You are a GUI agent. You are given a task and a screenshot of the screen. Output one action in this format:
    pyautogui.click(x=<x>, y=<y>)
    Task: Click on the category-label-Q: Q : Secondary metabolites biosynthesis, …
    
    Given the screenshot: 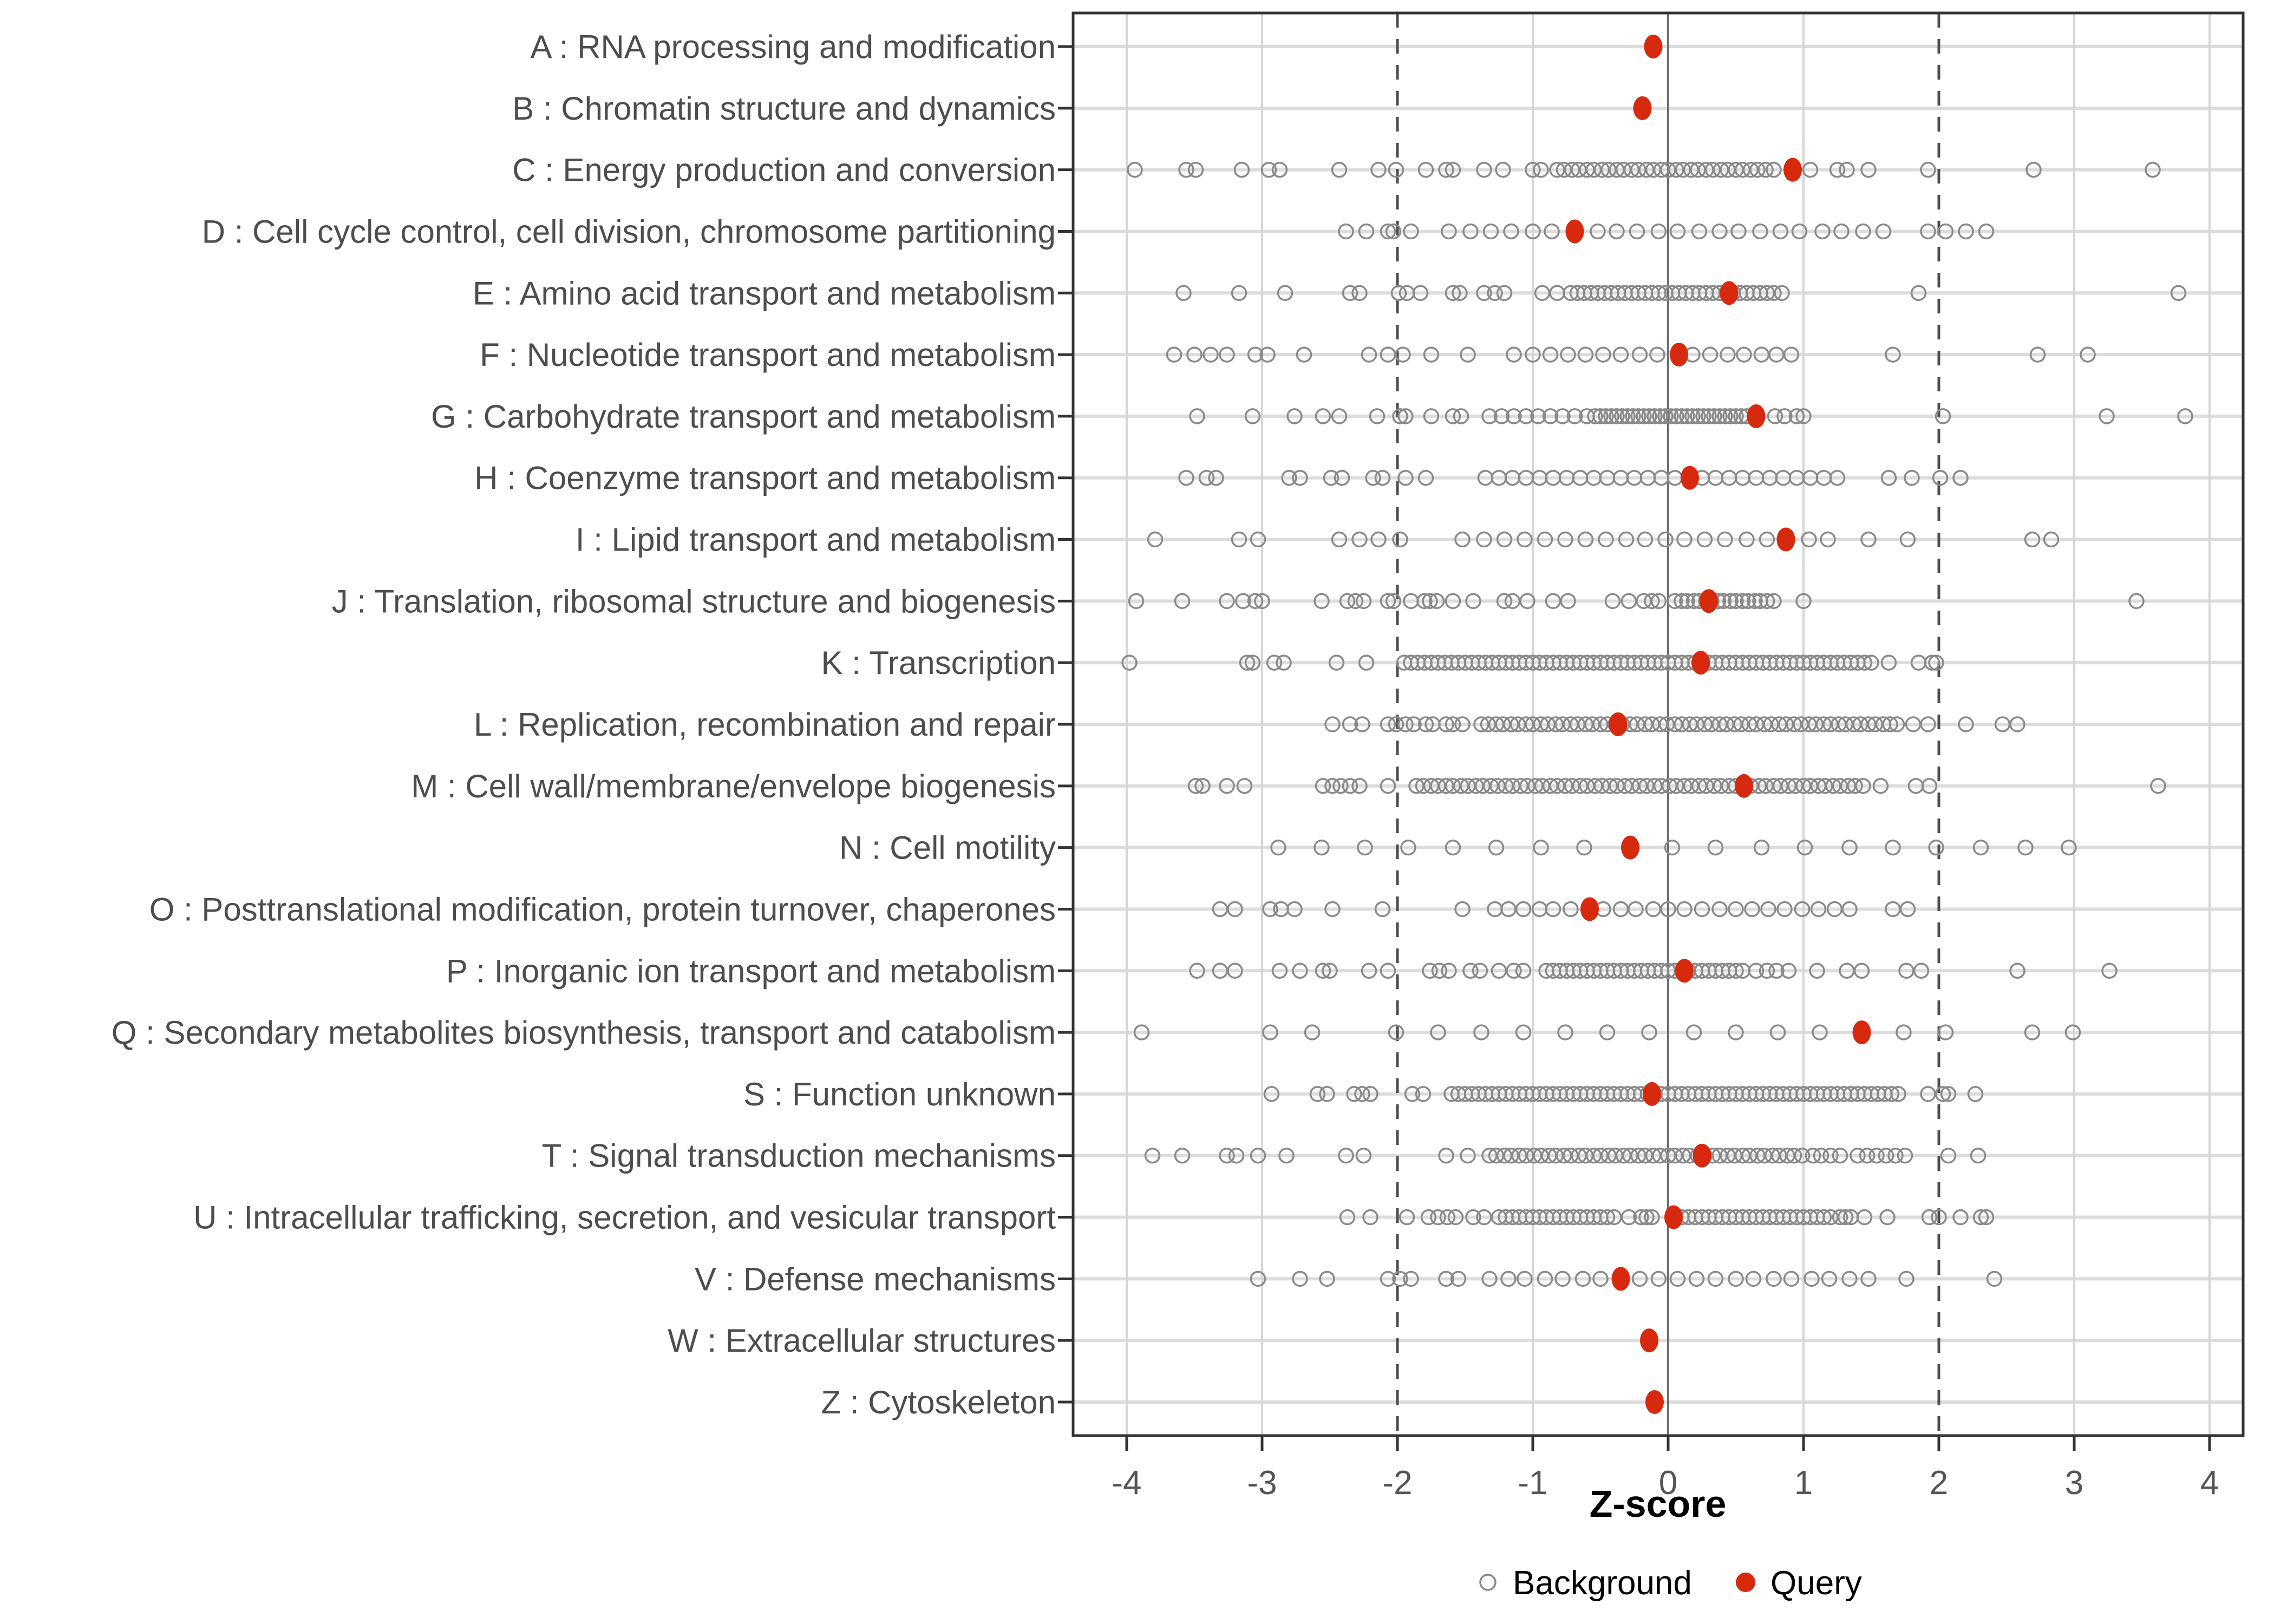 What is the action you would take?
    pyautogui.click(x=584, y=1032)
    